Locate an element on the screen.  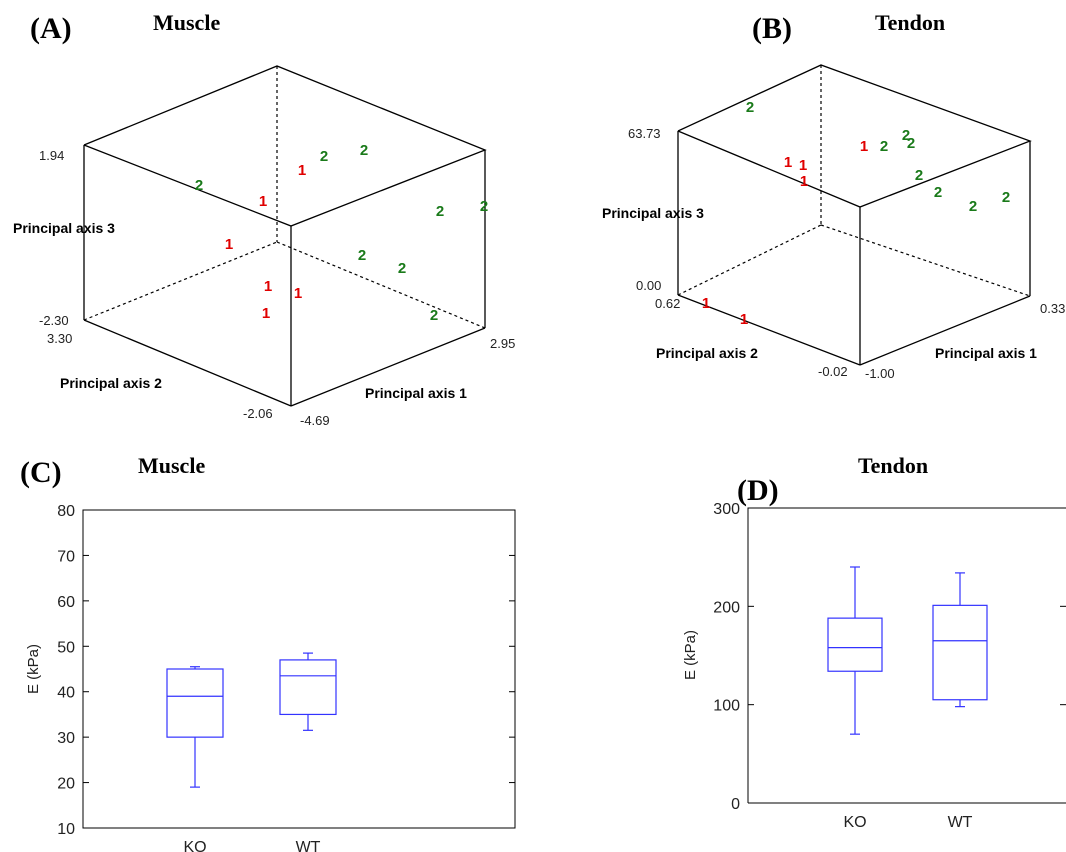
panel-b-x-min: -1.00 is located at coordinates (880, 373).